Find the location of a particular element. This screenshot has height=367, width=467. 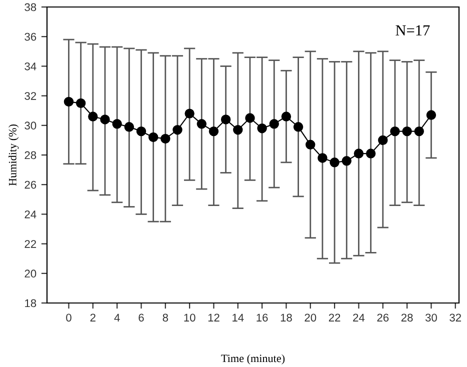

x-tick-label: 16 is located at coordinates (262, 318).